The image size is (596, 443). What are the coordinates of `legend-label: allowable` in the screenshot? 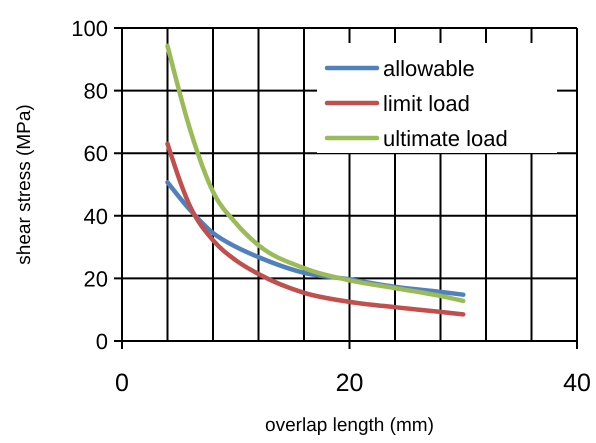 It's located at (429, 68).